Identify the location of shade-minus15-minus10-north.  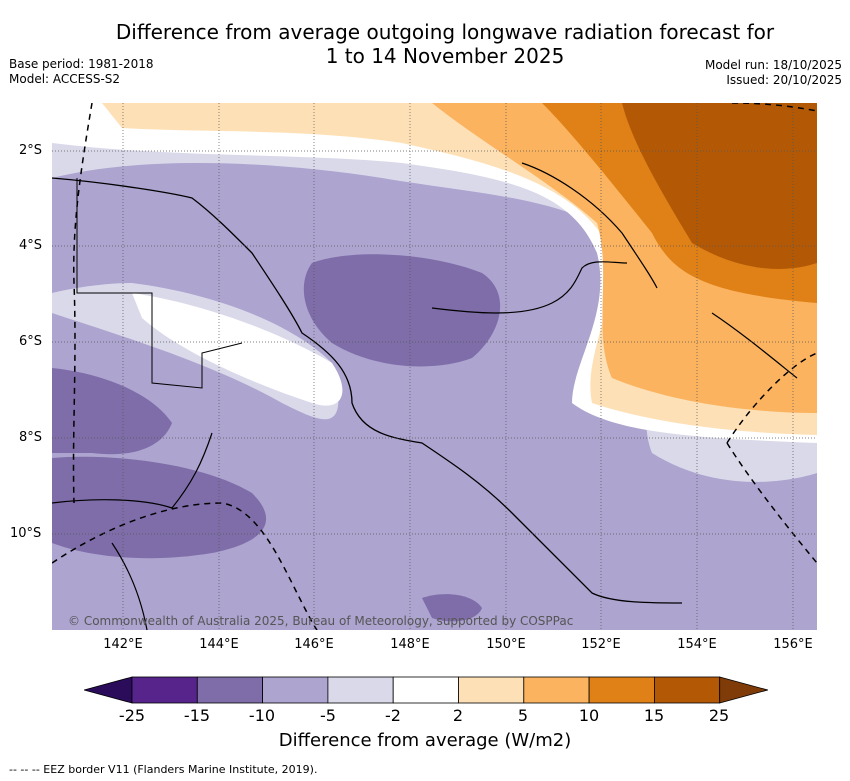
(402, 310).